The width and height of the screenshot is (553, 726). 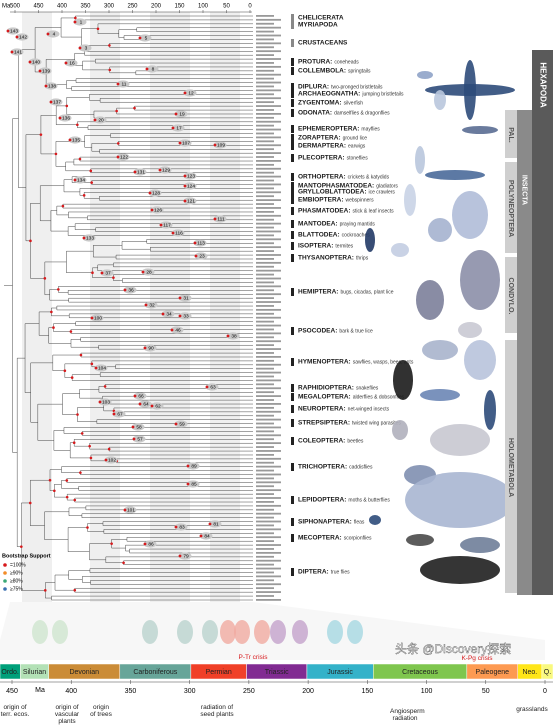 What do you see at coordinates (308, 691) in the screenshot?
I see `bottom-tick-label: 200` at bounding box center [308, 691].